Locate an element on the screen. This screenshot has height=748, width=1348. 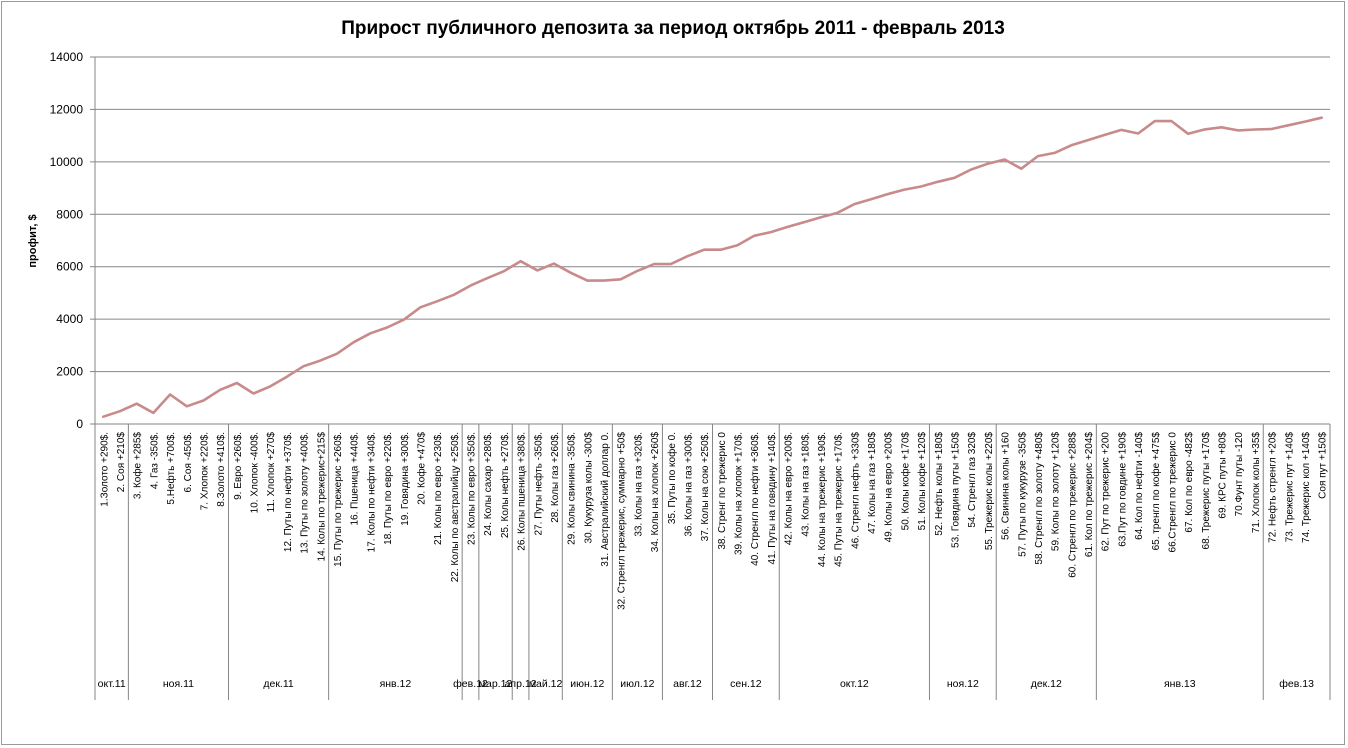
x-tick-label: 73. Трежерис пут +140$ is located at coordinates (1289, 487).